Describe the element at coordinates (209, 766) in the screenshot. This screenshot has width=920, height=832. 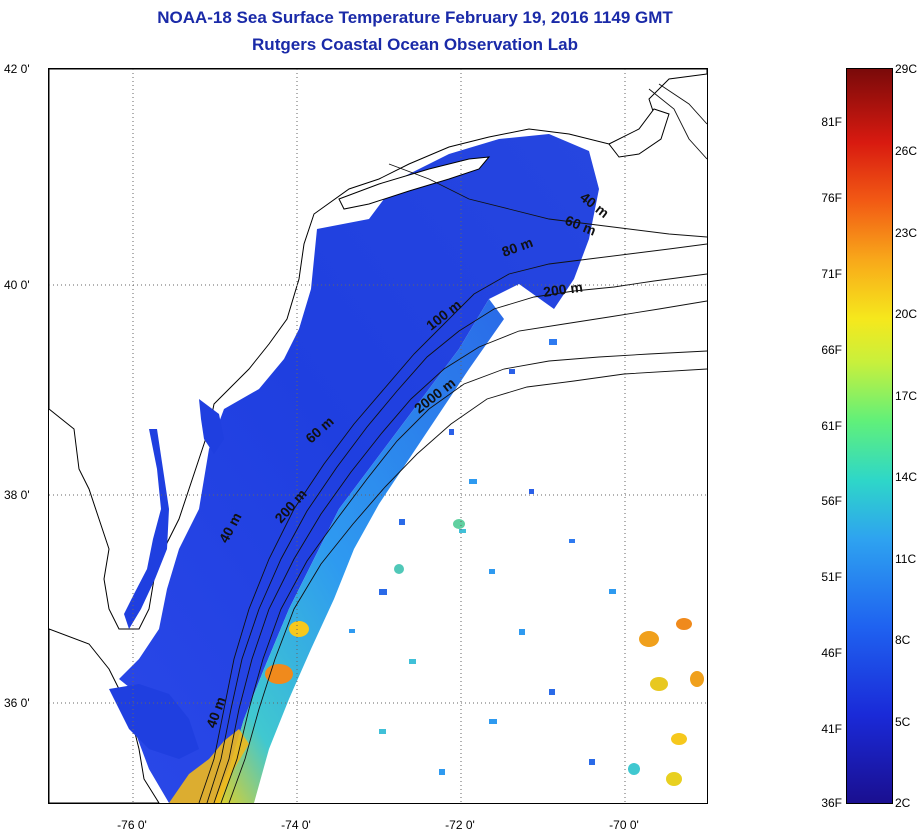
I see `gulf-stream-patch` at that location.